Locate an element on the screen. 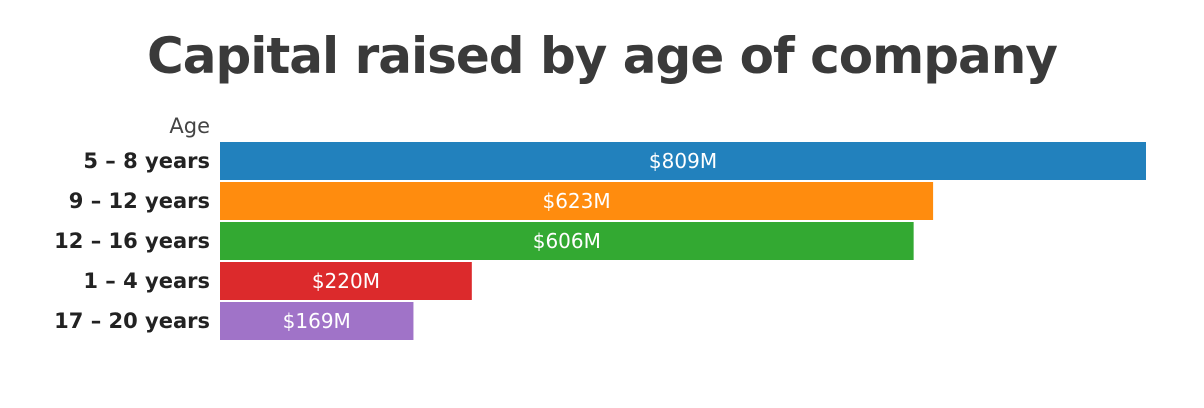  category-label: 9 – 12 years is located at coordinates (139, 201).